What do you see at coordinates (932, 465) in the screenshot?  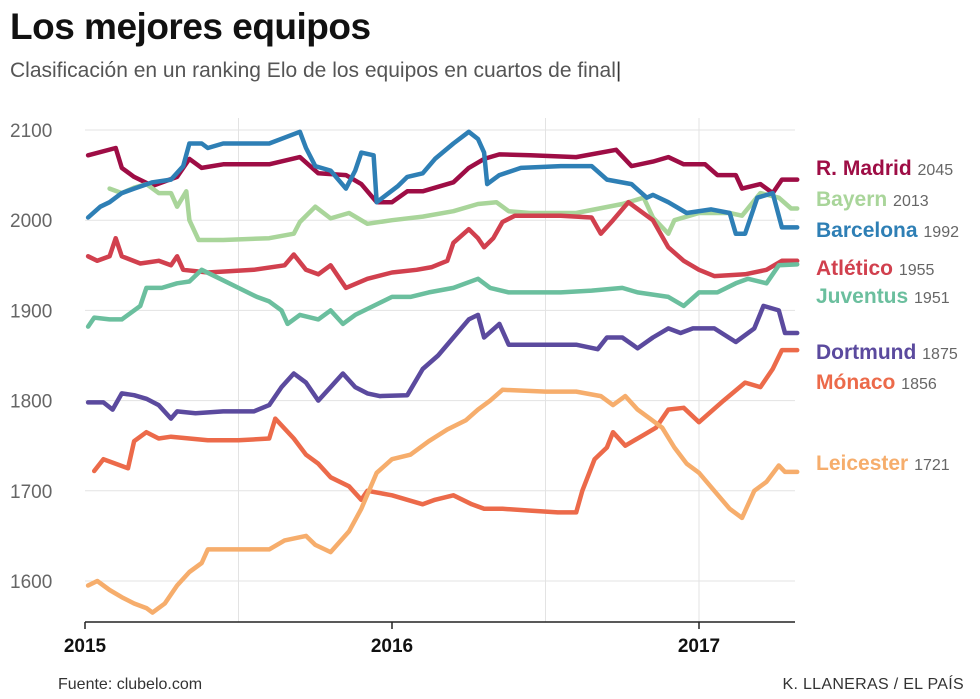 I see `series-label-value-leicester: 1721` at bounding box center [932, 465].